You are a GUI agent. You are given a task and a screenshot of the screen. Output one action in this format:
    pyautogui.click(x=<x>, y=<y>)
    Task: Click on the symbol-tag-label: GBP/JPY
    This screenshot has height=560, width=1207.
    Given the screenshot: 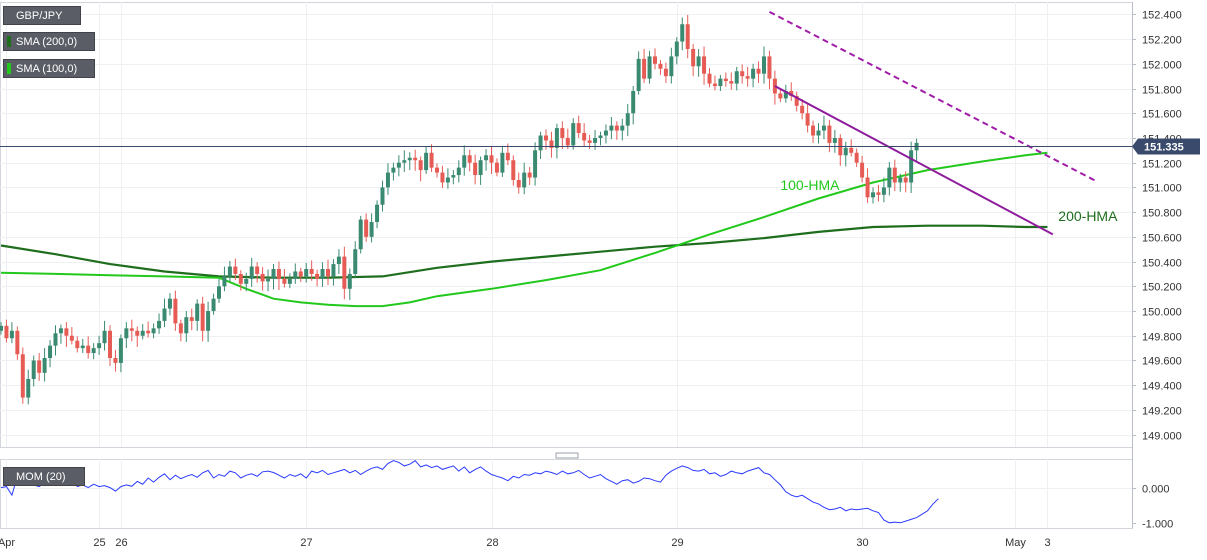 What is the action you would take?
    pyautogui.click(x=39, y=16)
    